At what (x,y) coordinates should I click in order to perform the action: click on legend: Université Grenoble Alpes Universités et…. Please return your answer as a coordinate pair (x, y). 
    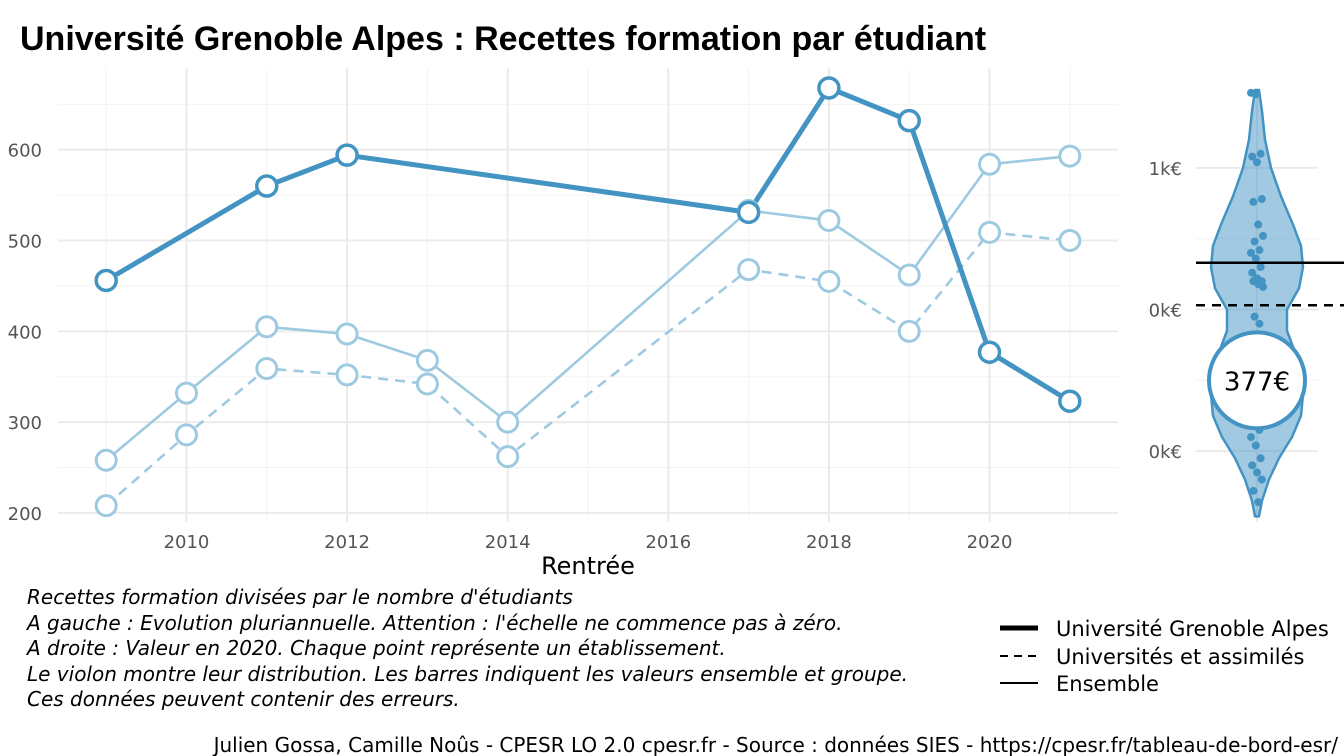
    Looking at the image, I should click on (1164, 656).